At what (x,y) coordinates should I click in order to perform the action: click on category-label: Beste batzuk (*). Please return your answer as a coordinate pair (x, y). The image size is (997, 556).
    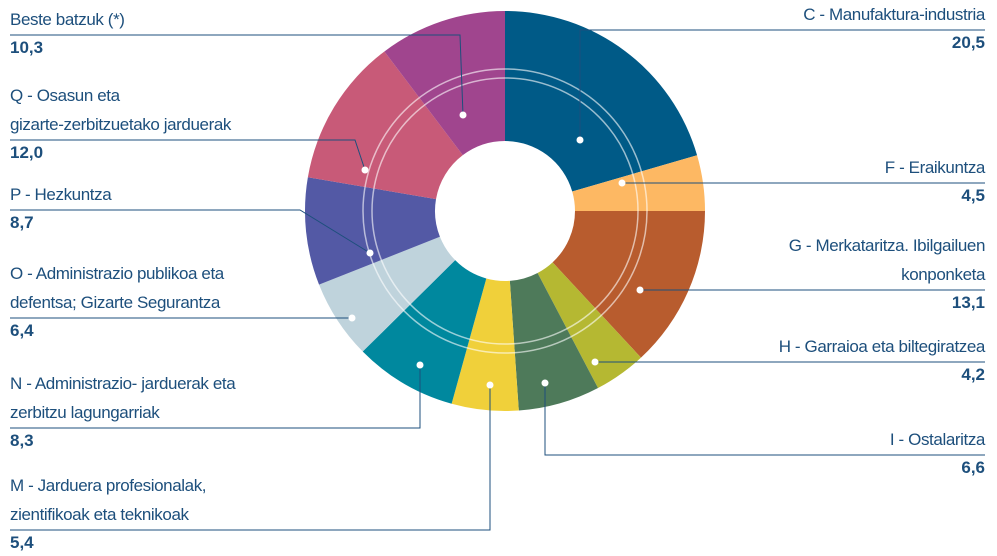
    Looking at the image, I should click on (67, 19).